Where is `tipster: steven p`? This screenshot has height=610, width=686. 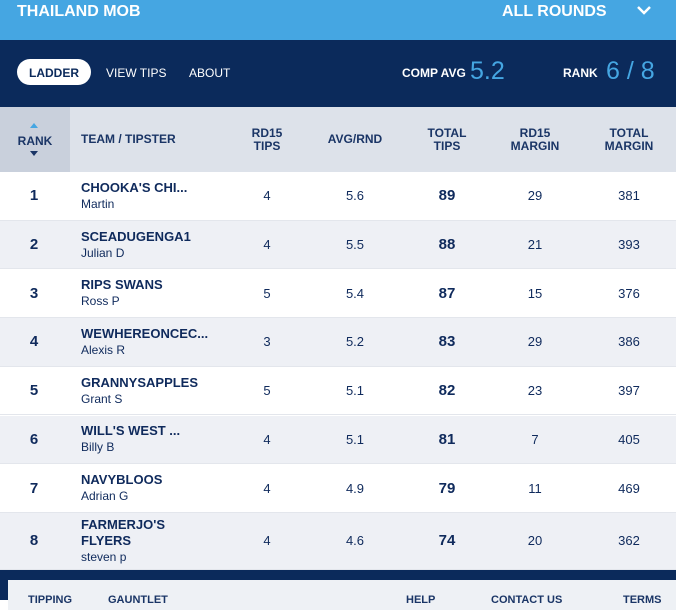 tipster: steven p is located at coordinates (104, 556).